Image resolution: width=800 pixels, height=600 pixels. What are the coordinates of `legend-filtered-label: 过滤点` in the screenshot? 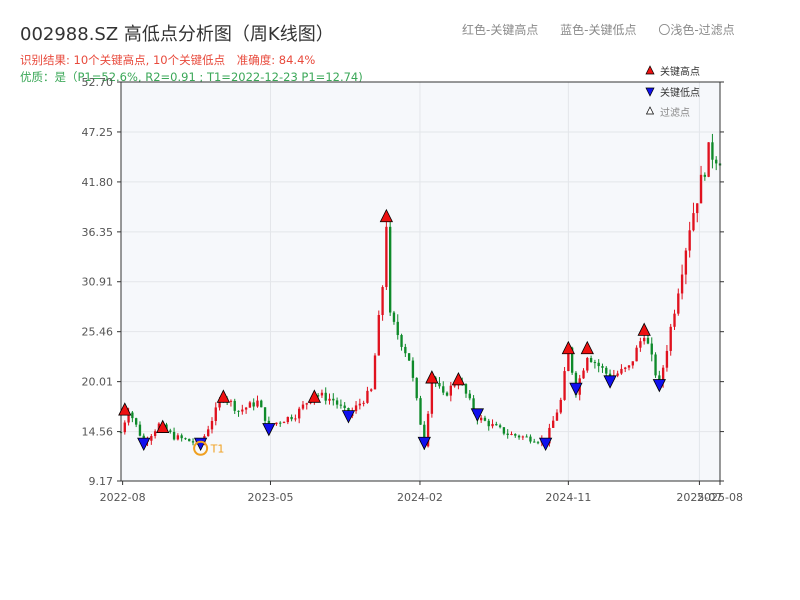 It's located at (675, 112).